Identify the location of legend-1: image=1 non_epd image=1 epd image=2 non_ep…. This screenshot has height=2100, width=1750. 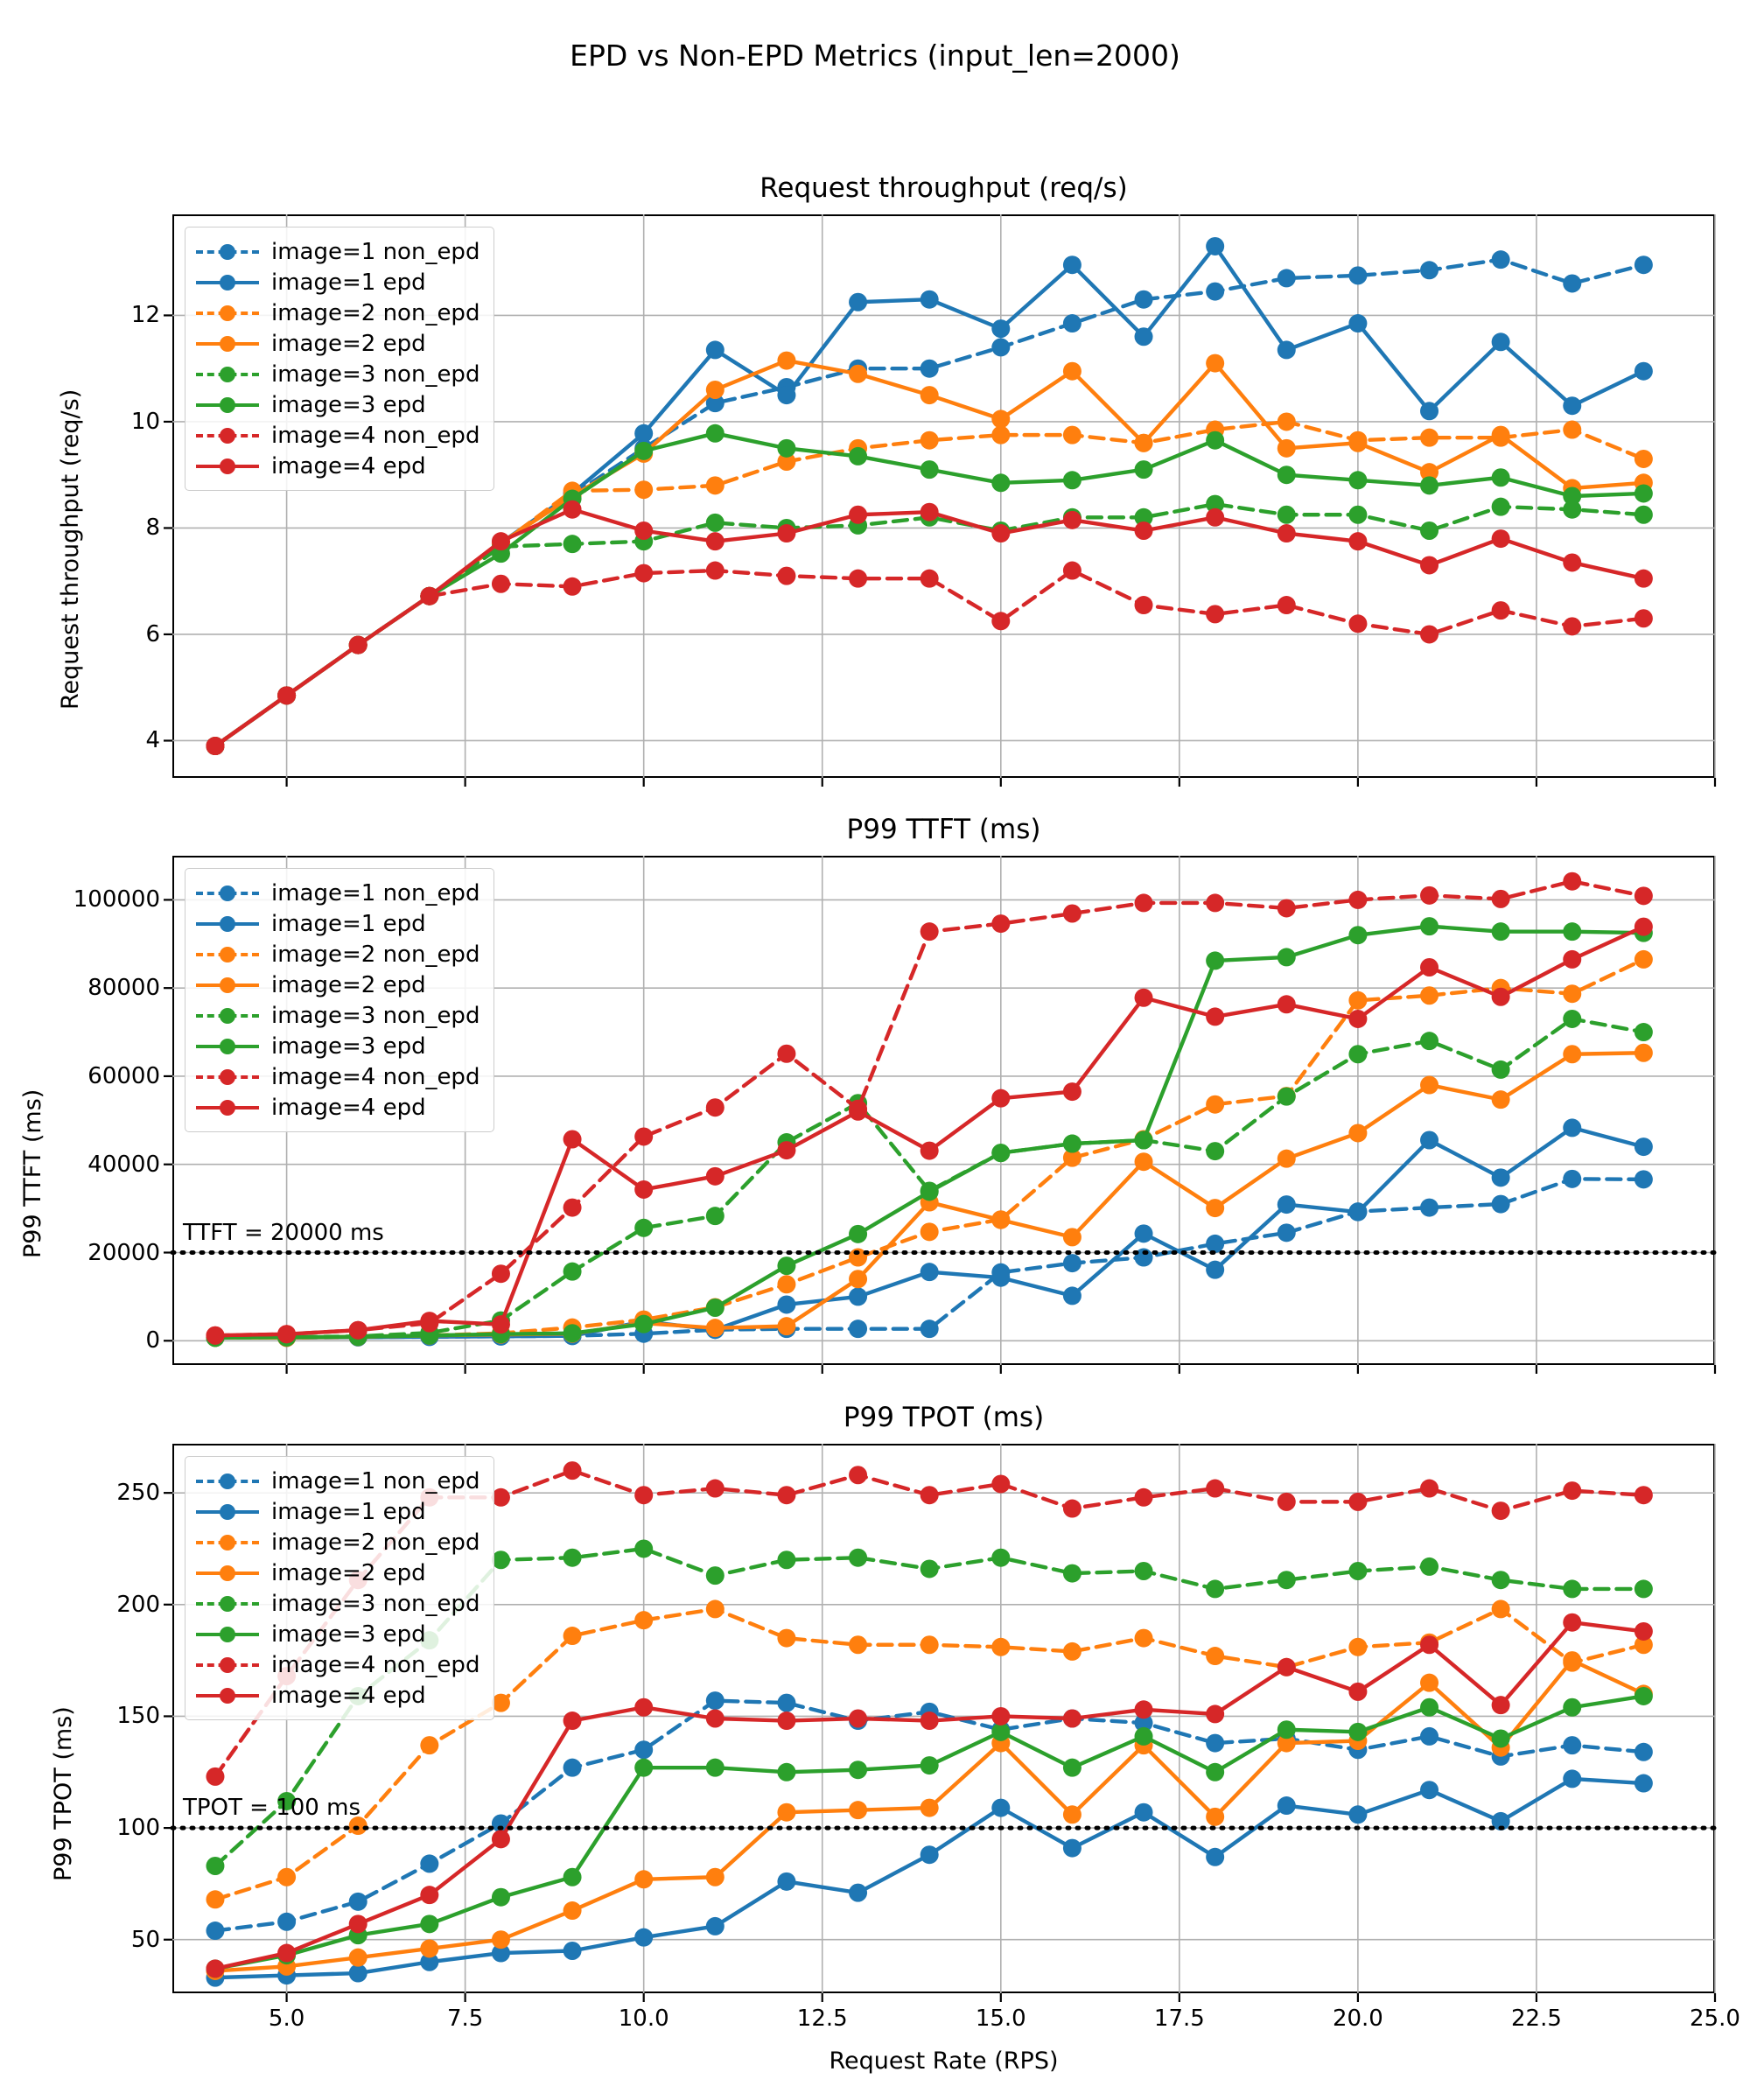
(340, 1000).